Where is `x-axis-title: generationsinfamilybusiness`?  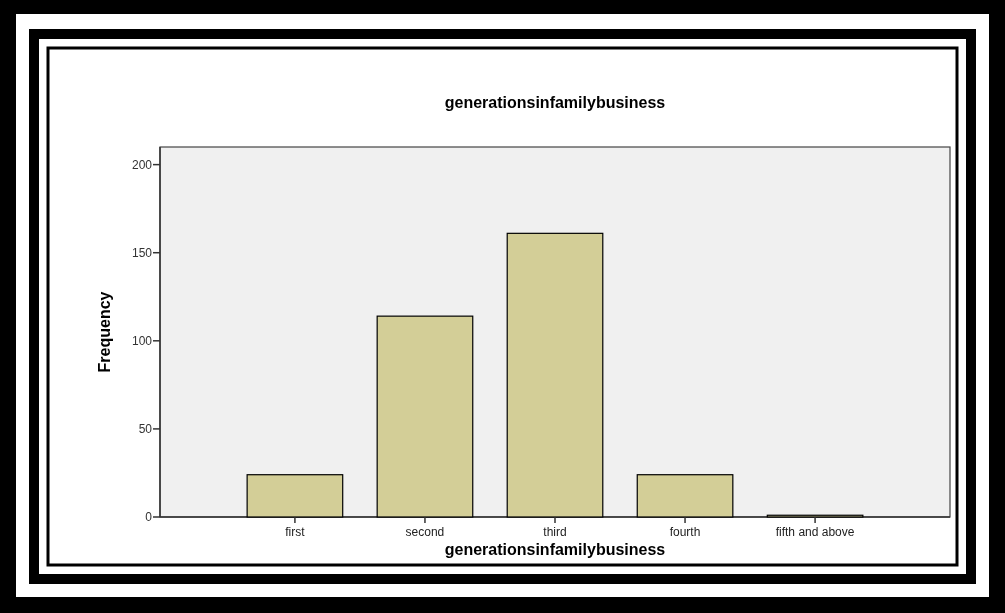 x-axis-title: generationsinfamilybusiness is located at coordinates (555, 549).